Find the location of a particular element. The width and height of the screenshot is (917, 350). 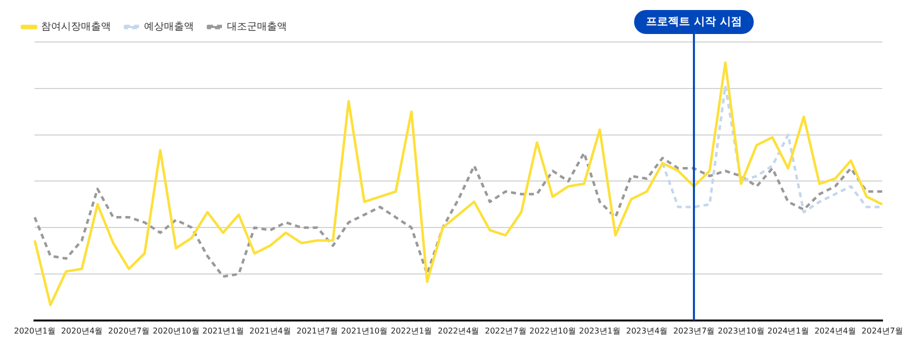

x-tick-label: 2020년7월 is located at coordinates (129, 331).